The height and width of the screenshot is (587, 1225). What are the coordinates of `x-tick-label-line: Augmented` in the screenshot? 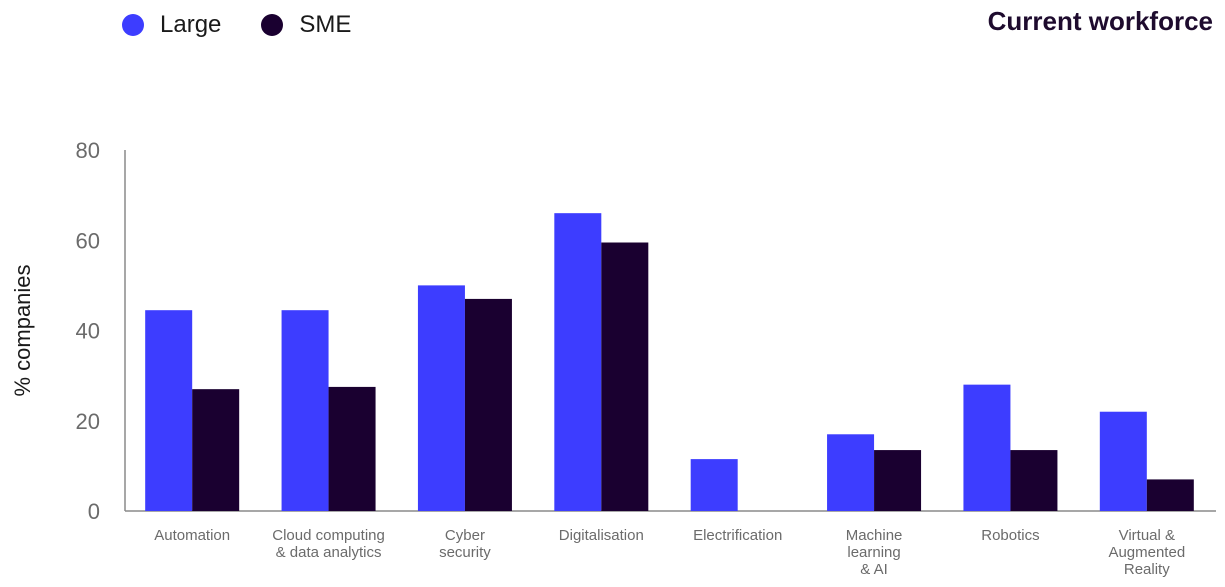 It's located at (1146, 552).